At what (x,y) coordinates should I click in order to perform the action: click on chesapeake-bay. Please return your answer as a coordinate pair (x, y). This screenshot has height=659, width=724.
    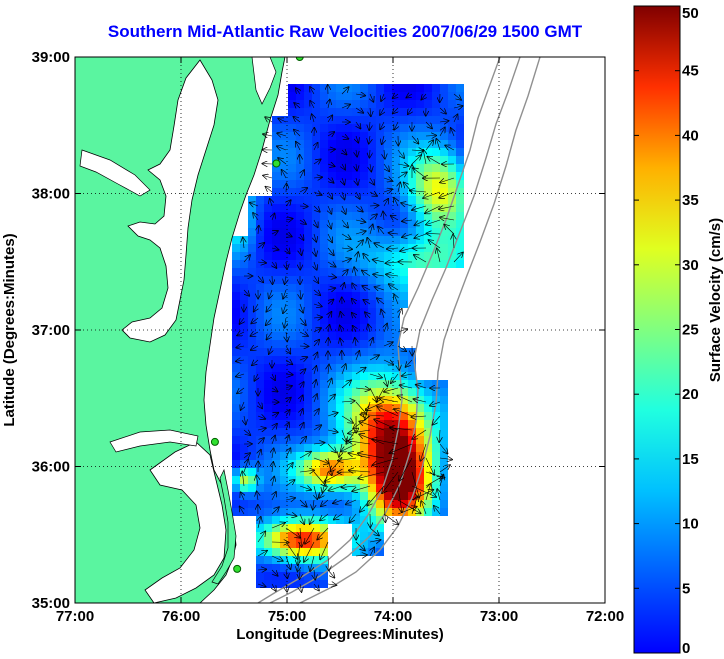
    Looking at the image, I should click on (170, 201).